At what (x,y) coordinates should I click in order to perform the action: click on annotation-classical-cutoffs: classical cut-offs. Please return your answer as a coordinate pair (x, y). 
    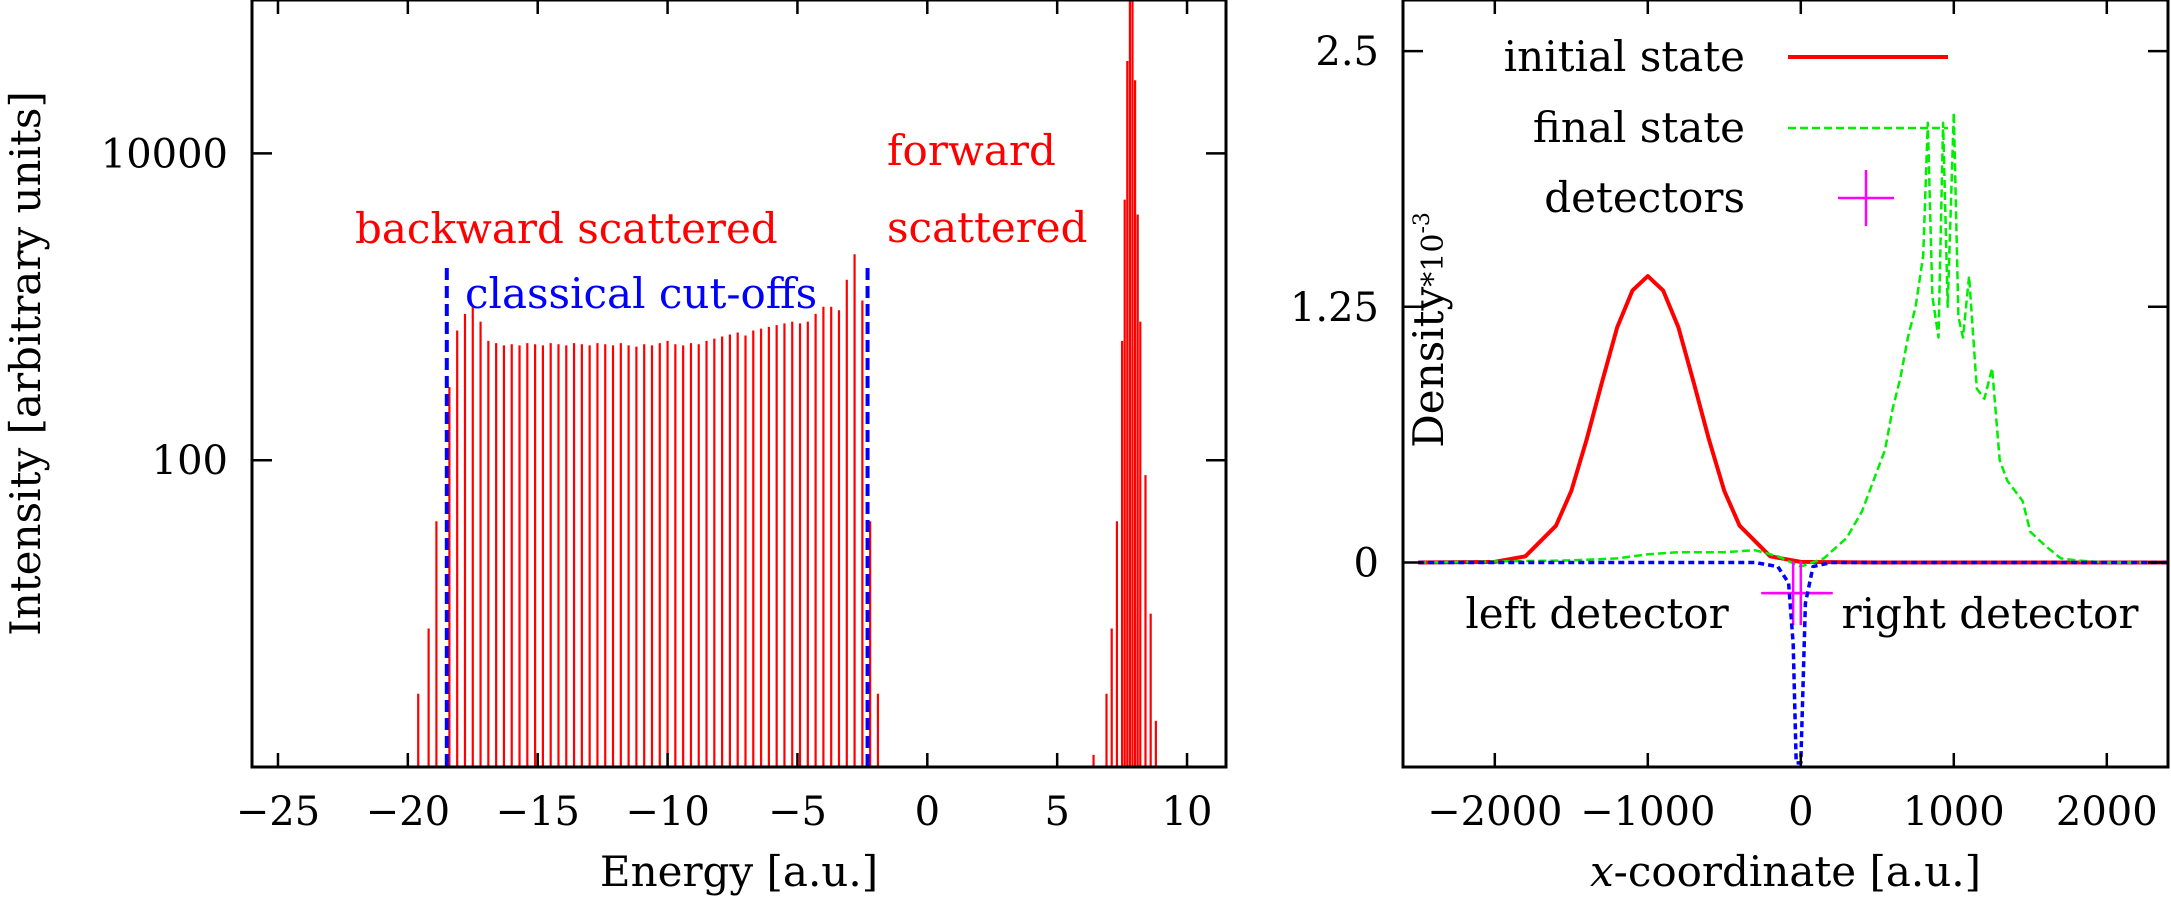
    Looking at the image, I should click on (641, 293).